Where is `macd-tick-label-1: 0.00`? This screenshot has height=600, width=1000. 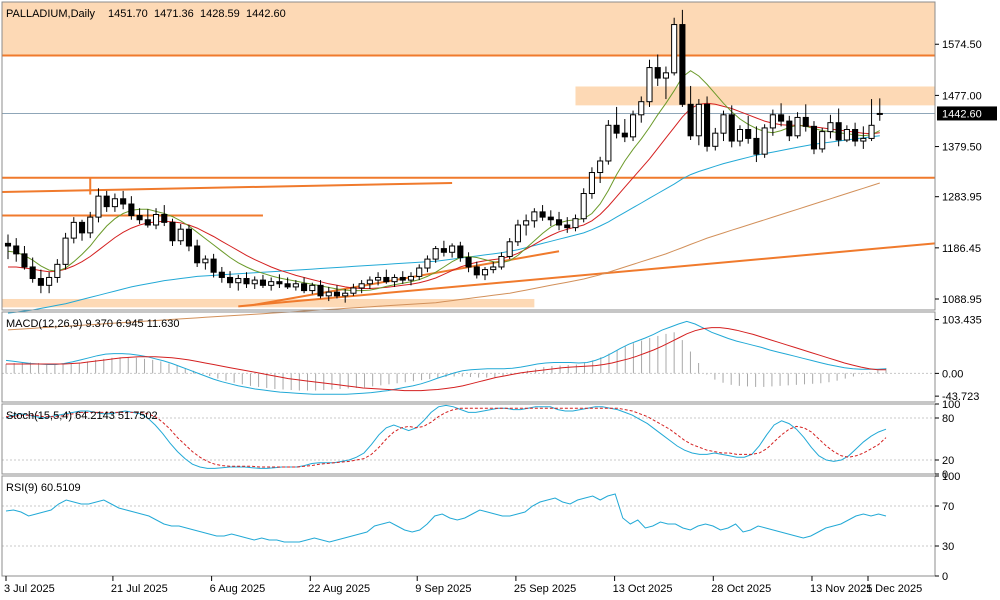 macd-tick-label-1: 0.00 is located at coordinates (952, 374).